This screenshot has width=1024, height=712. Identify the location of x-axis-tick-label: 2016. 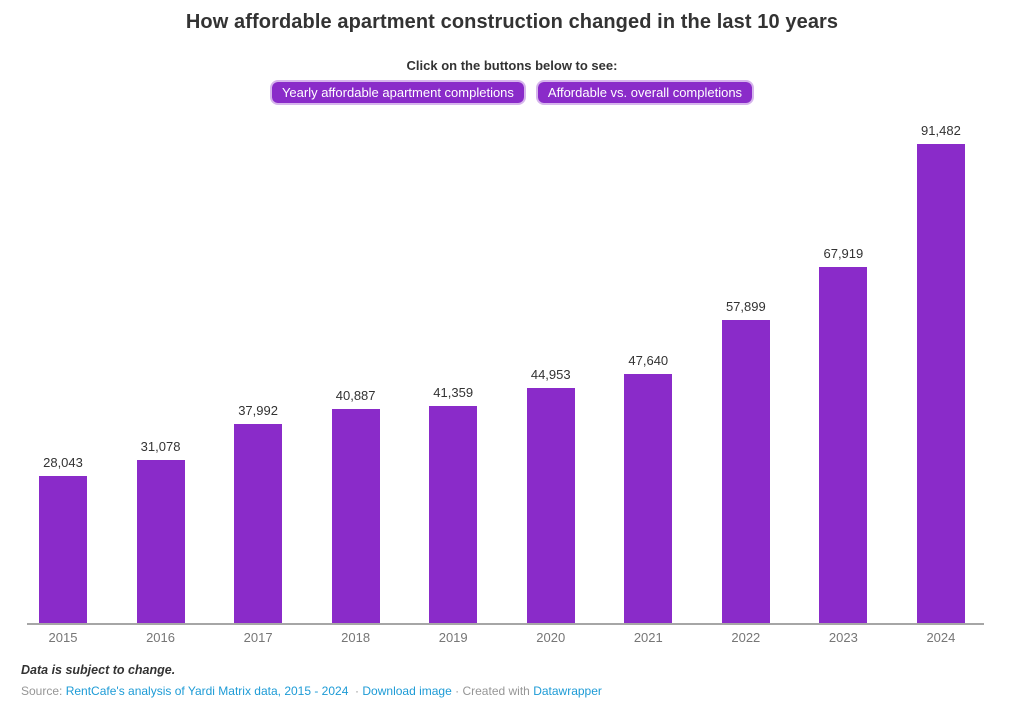
(160, 637).